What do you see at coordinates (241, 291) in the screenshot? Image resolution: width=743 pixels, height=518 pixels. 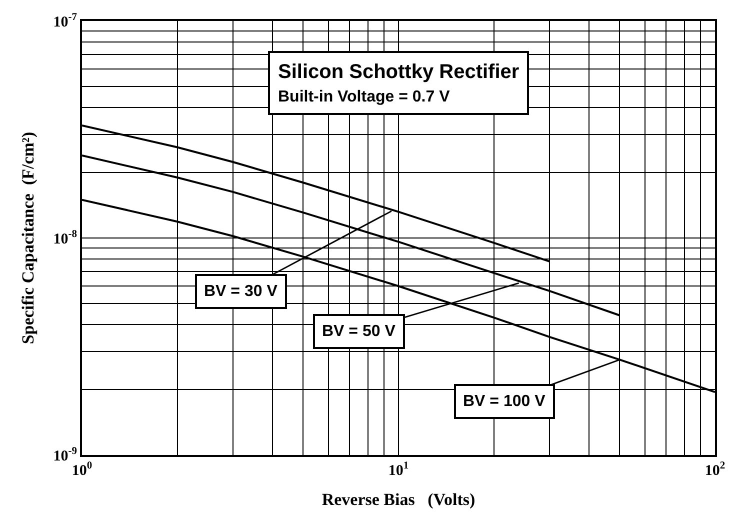 I see `annotation: BV = 30 V` at bounding box center [241, 291].